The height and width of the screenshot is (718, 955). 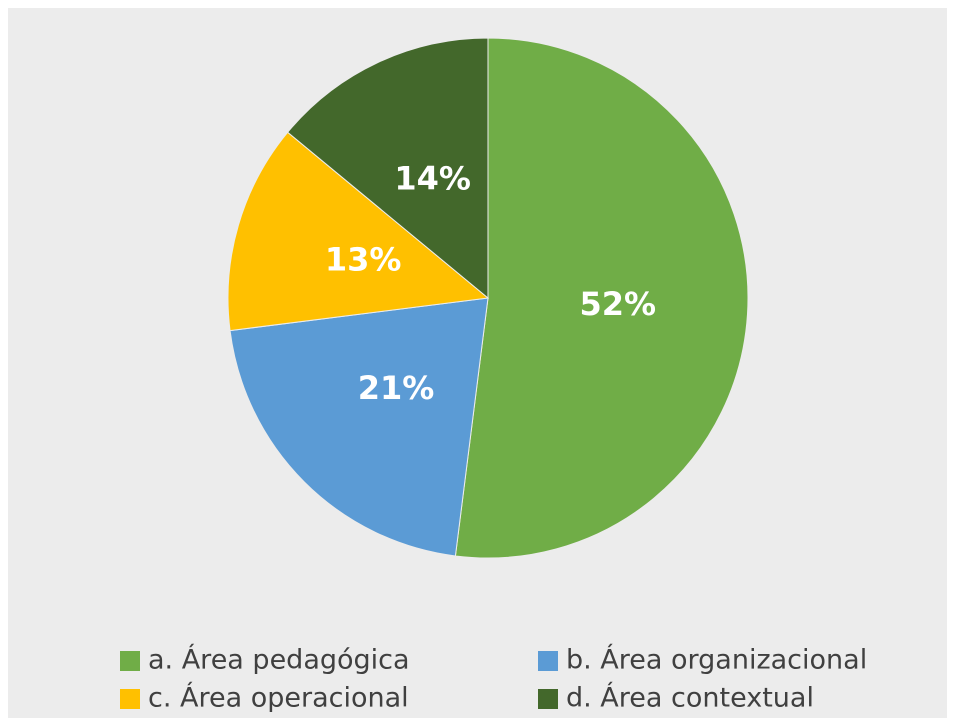 What do you see at coordinates (617, 304) in the screenshot?
I see `data-label: 52%` at bounding box center [617, 304].